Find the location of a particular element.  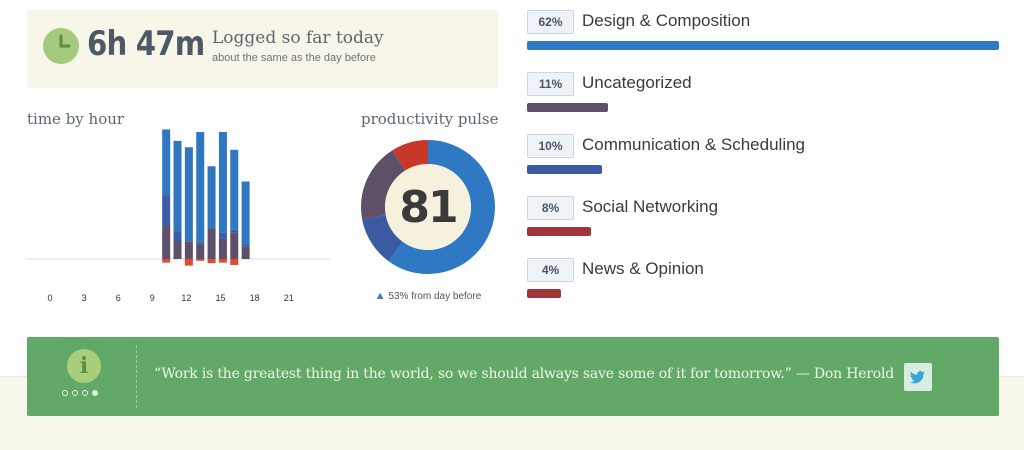

category-name: Social Networking is located at coordinates (650, 206).